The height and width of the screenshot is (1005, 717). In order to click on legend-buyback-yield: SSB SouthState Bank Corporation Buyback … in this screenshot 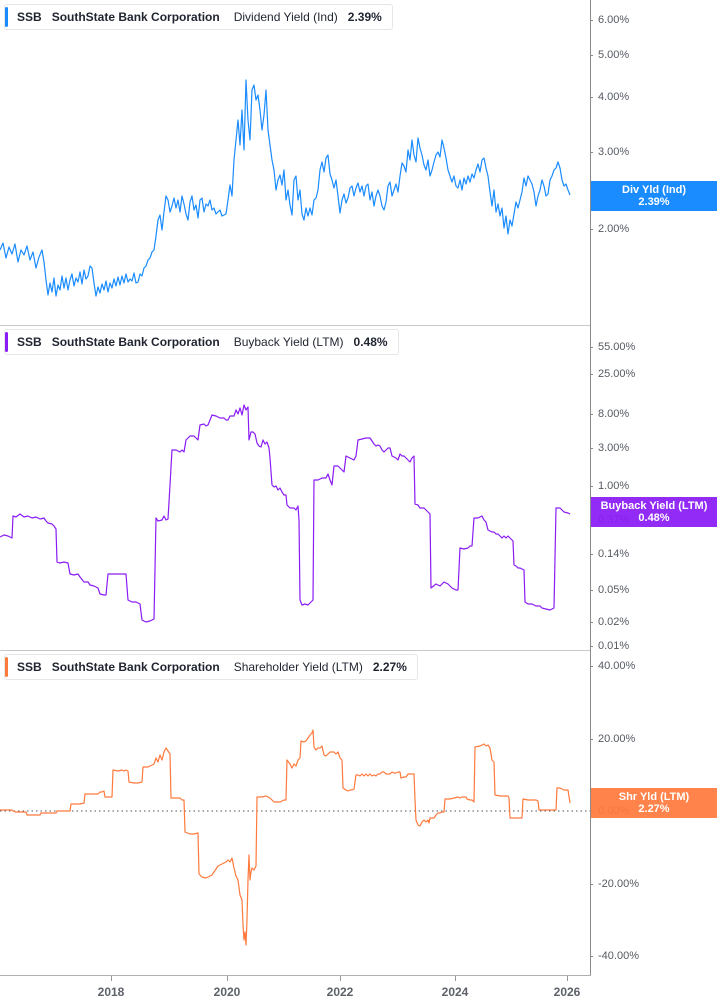, I will do `click(201, 342)`.